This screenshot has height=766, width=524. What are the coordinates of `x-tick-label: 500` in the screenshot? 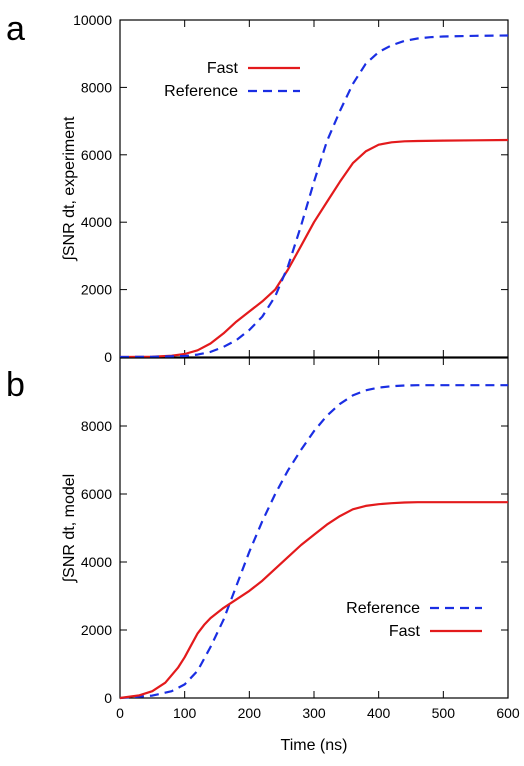 It's located at (444, 713).